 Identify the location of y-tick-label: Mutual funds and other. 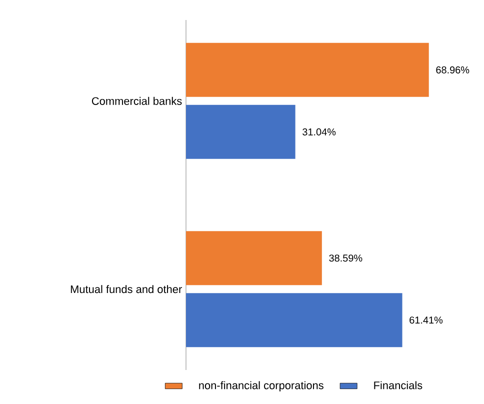
(126, 289).